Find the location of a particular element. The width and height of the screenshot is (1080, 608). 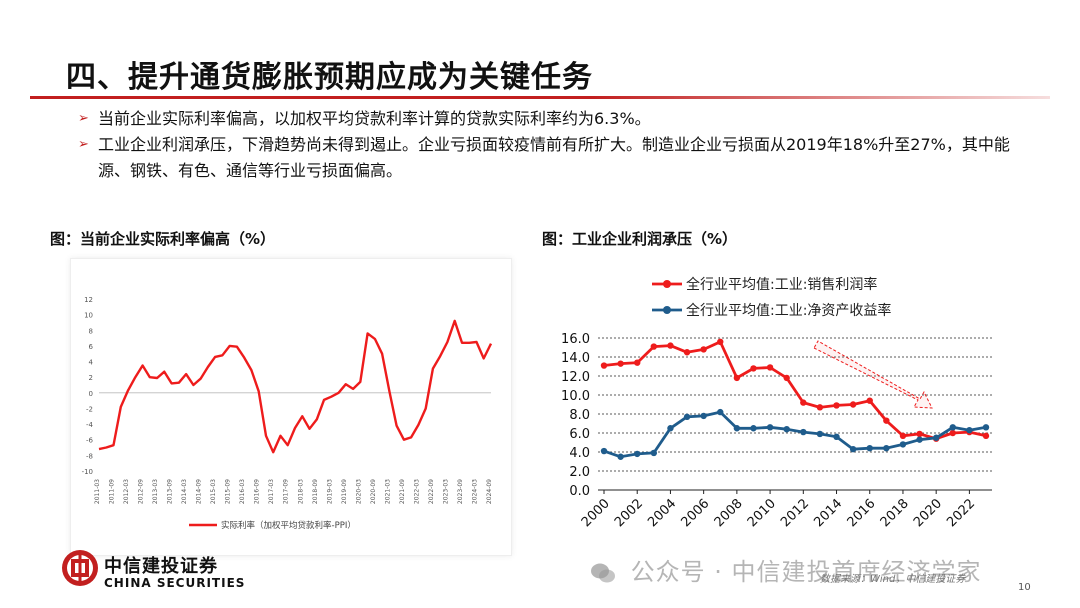

x-tick-label: 2016-03 is located at coordinates (242, 491).